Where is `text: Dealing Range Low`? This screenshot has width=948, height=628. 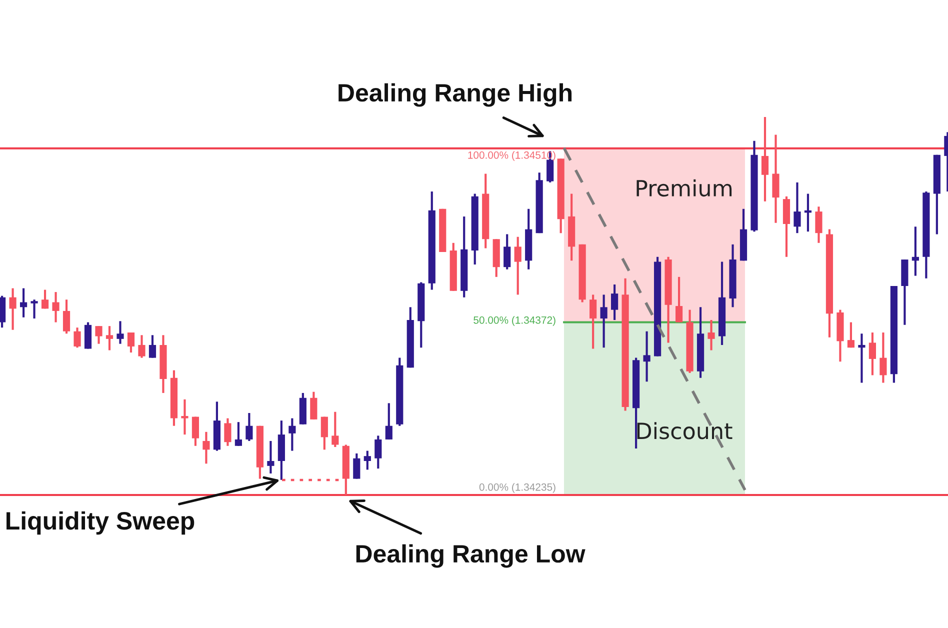 text: Dealing Range Low is located at coordinates (471, 556).